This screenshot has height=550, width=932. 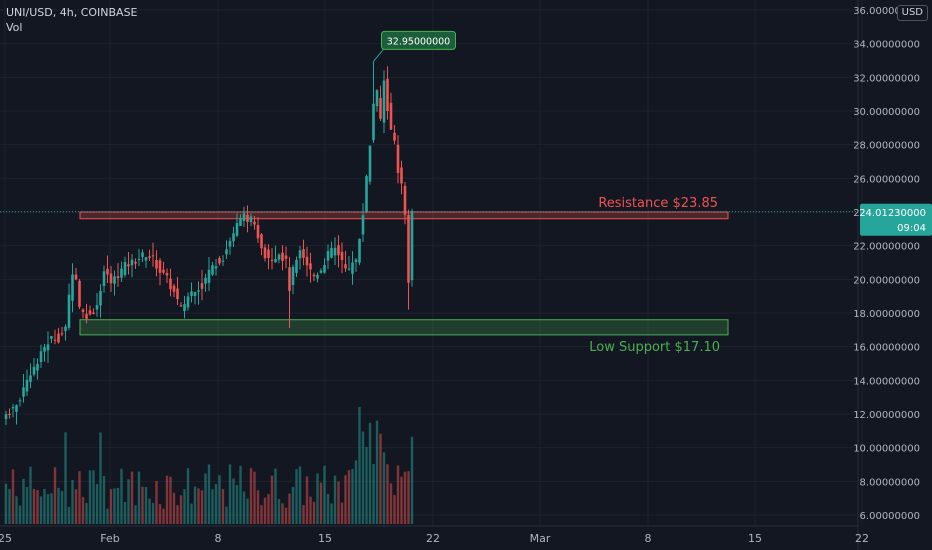 What do you see at coordinates (886, 348) in the screenshot?
I see `price-tick-label: 16.00000000` at bounding box center [886, 348].